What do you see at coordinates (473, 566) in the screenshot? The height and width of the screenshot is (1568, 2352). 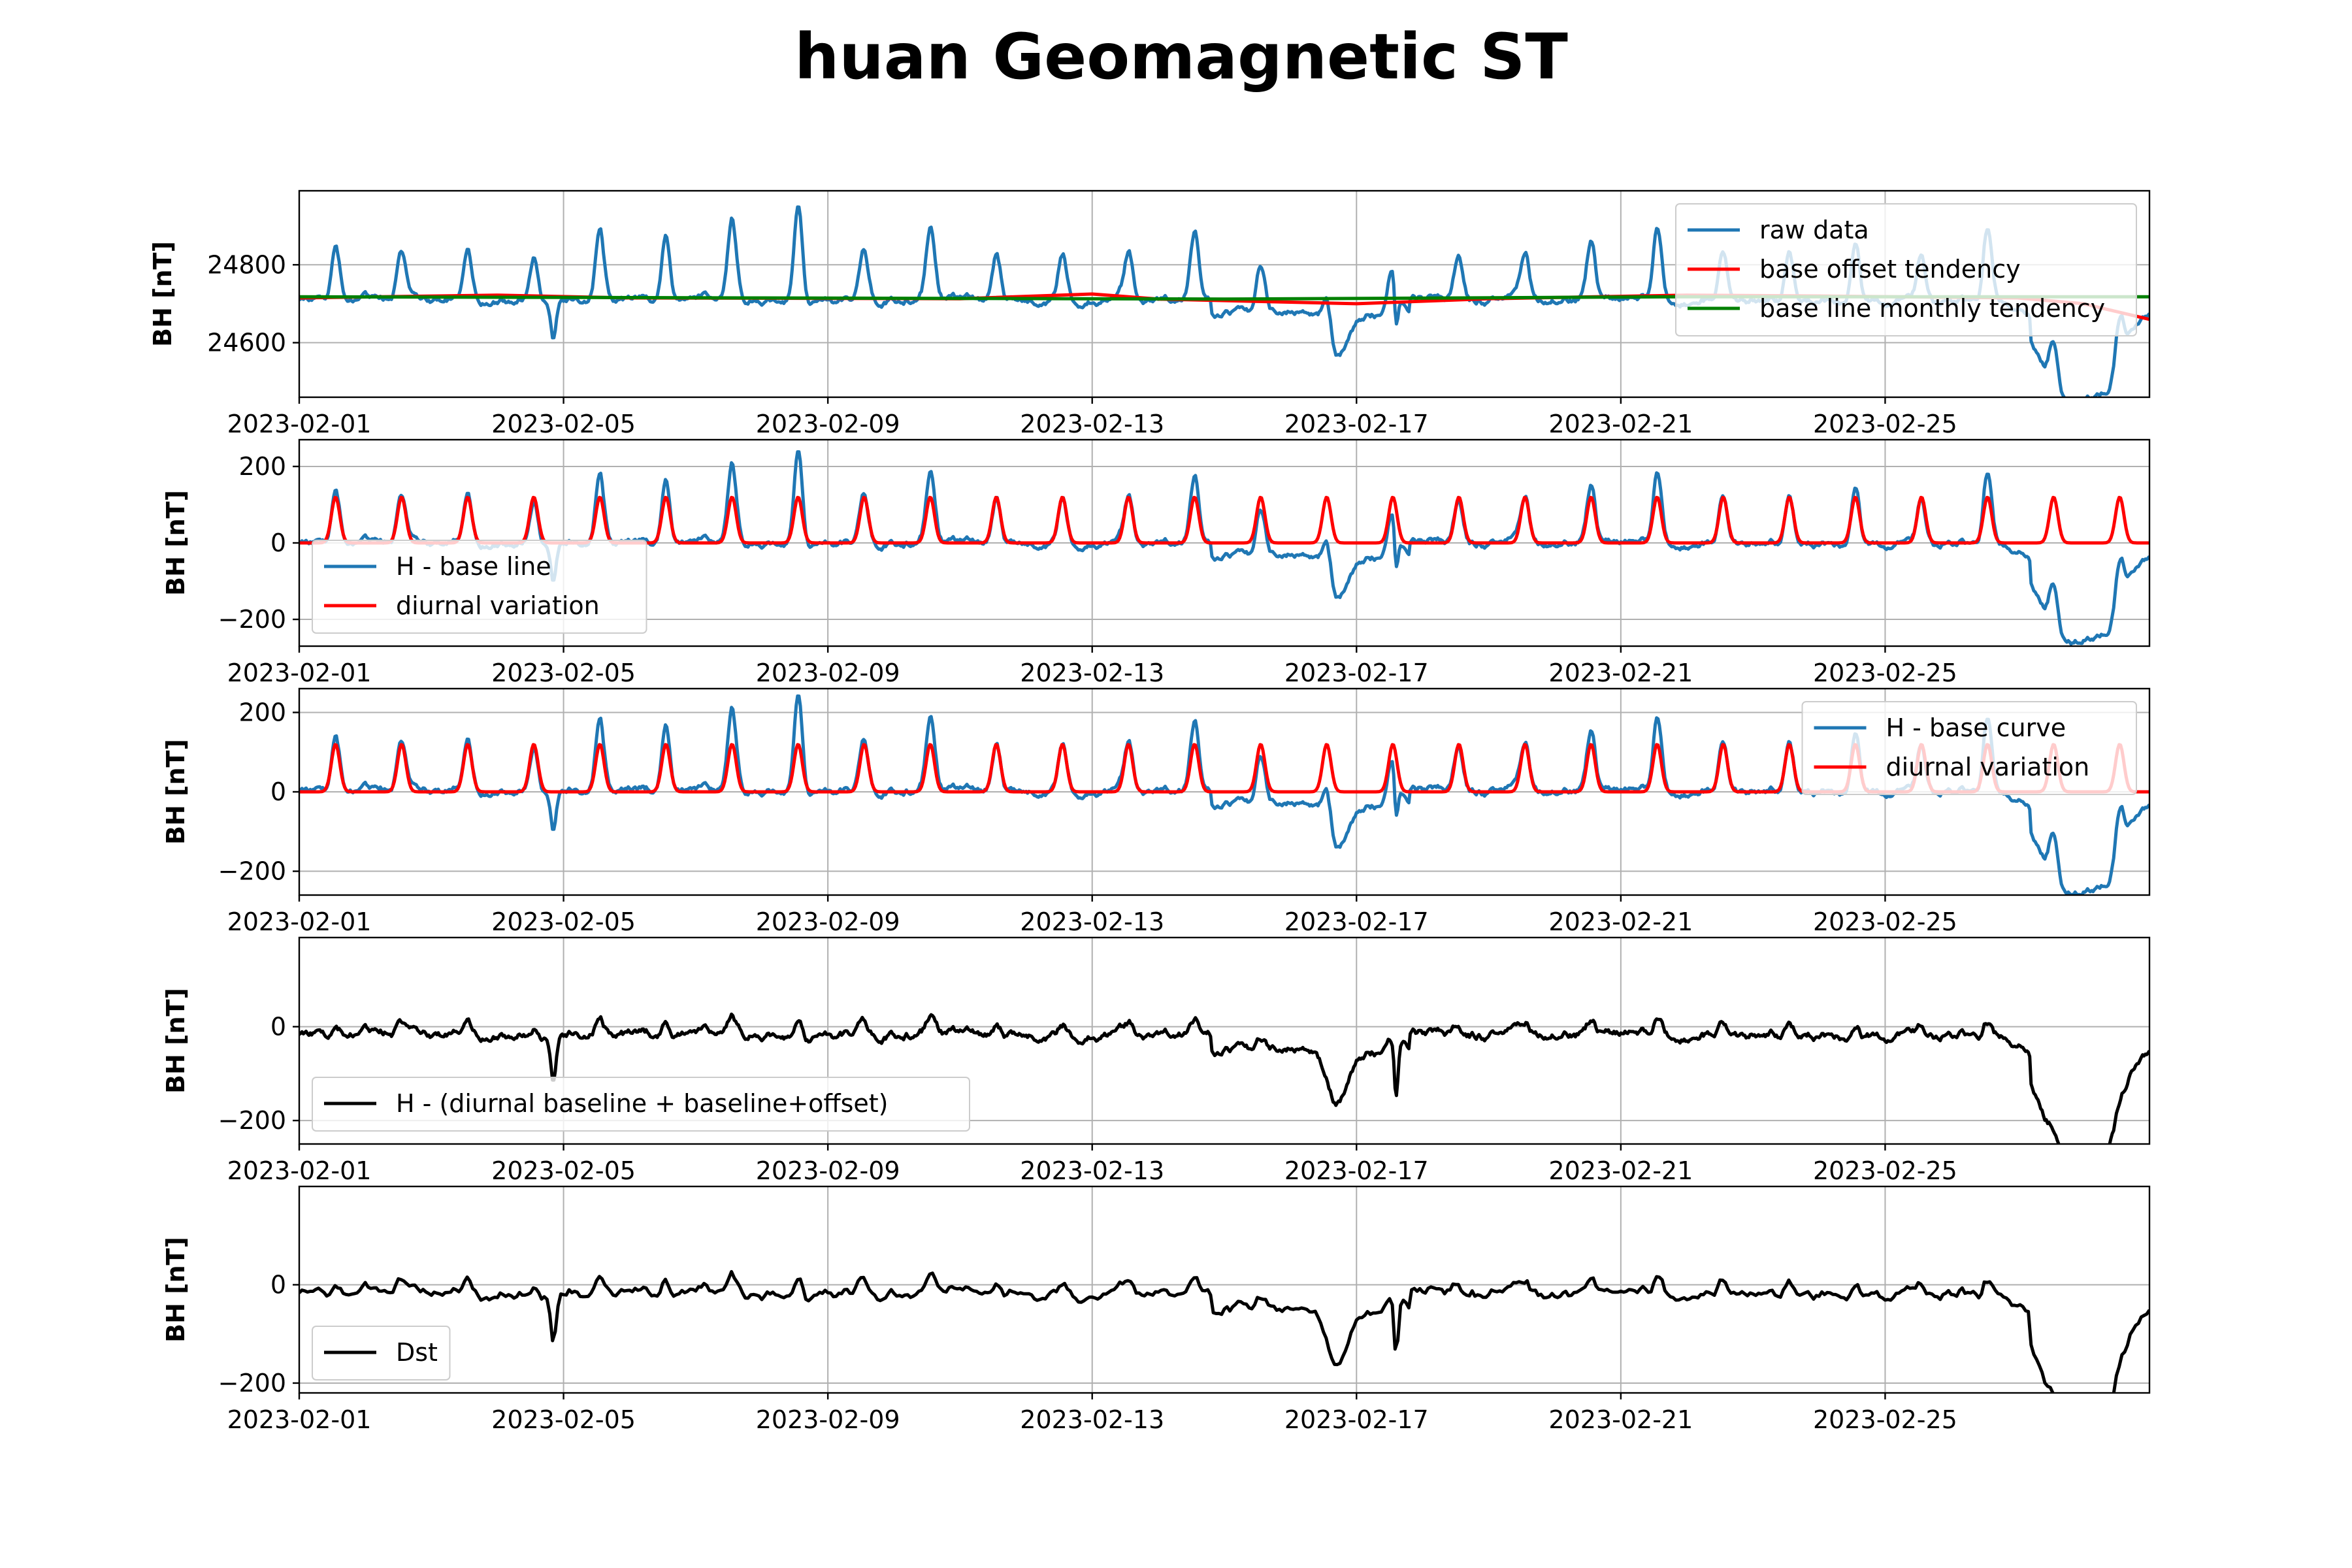 I see `legend-label: H - base line` at bounding box center [473, 566].